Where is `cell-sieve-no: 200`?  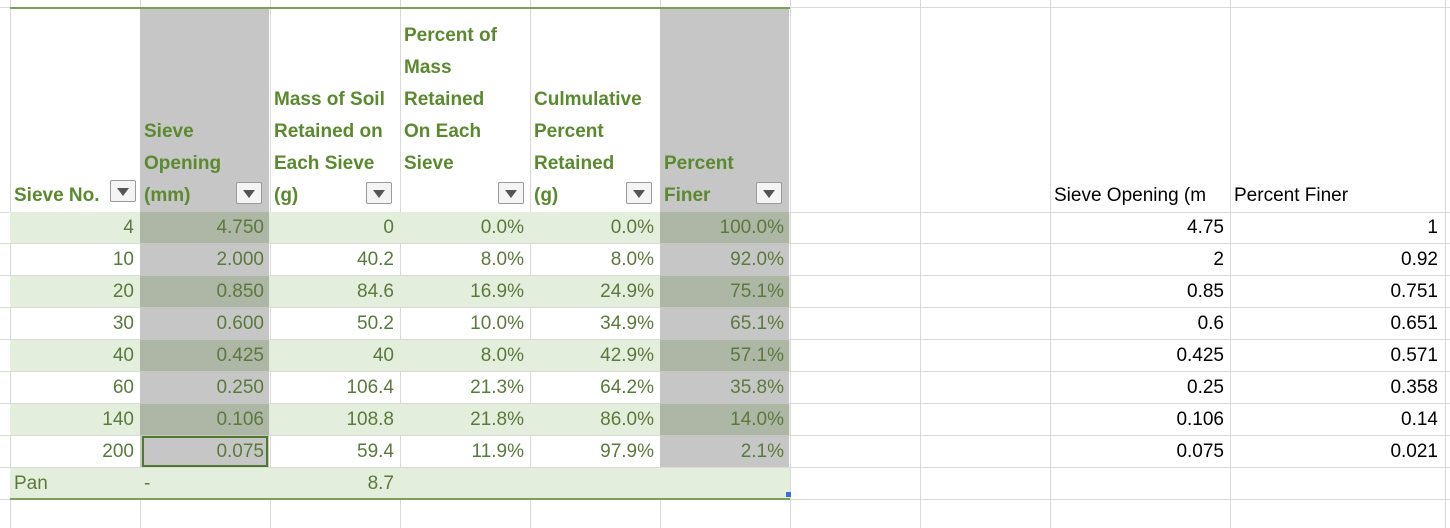 cell-sieve-no: 200 is located at coordinates (118, 451).